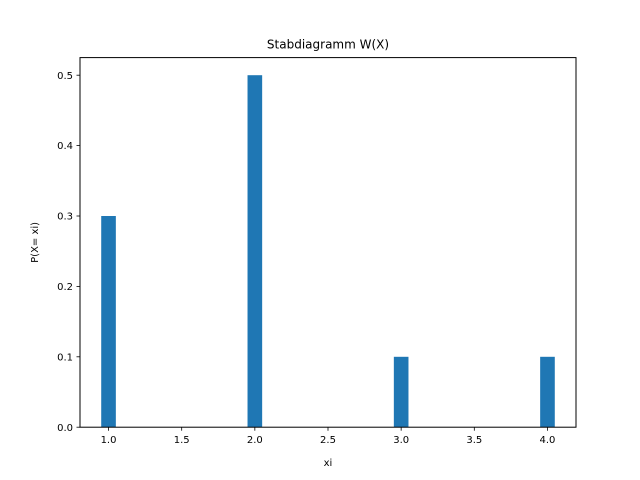  What do you see at coordinates (328, 440) in the screenshot?
I see `x-tick-label: 2.5` at bounding box center [328, 440].